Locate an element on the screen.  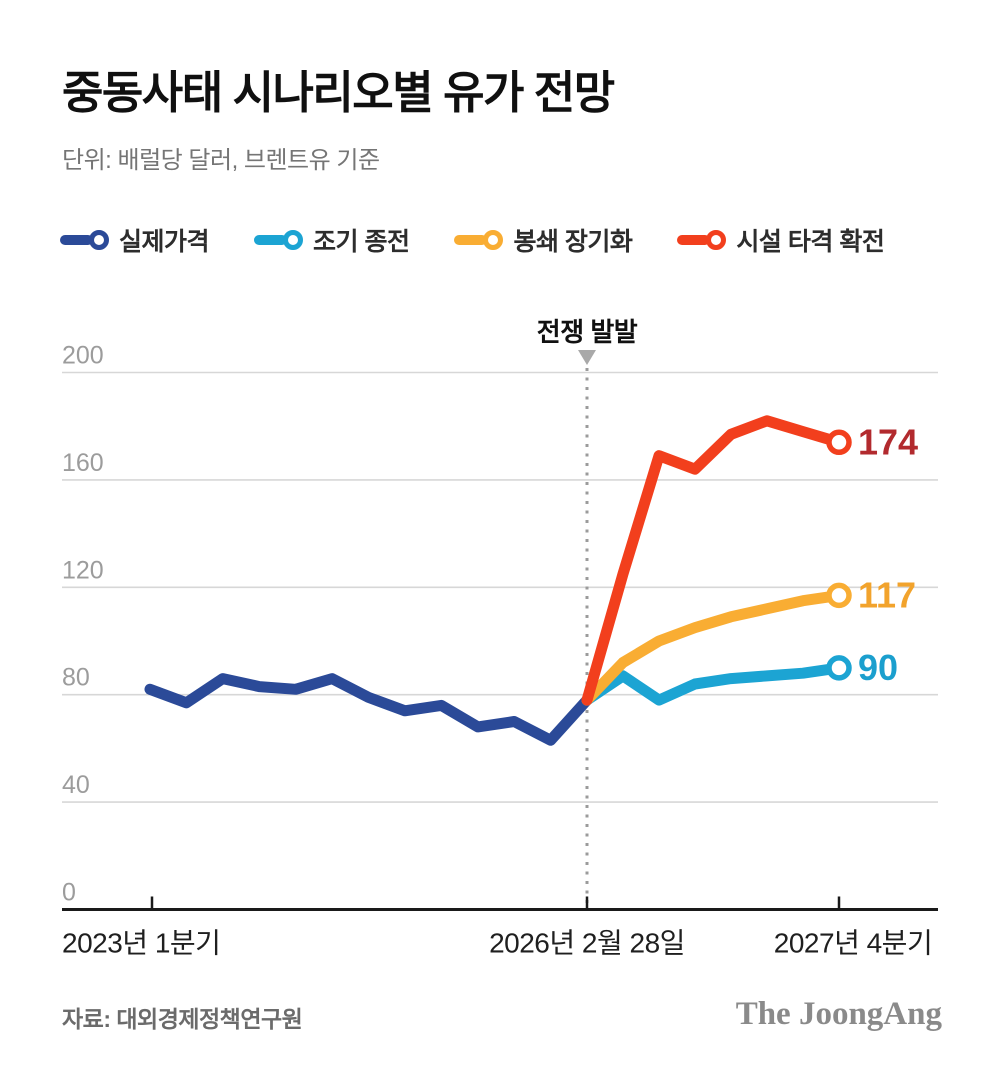
legend-marker-early-ceasefire-icon is located at coordinates (279, 240).